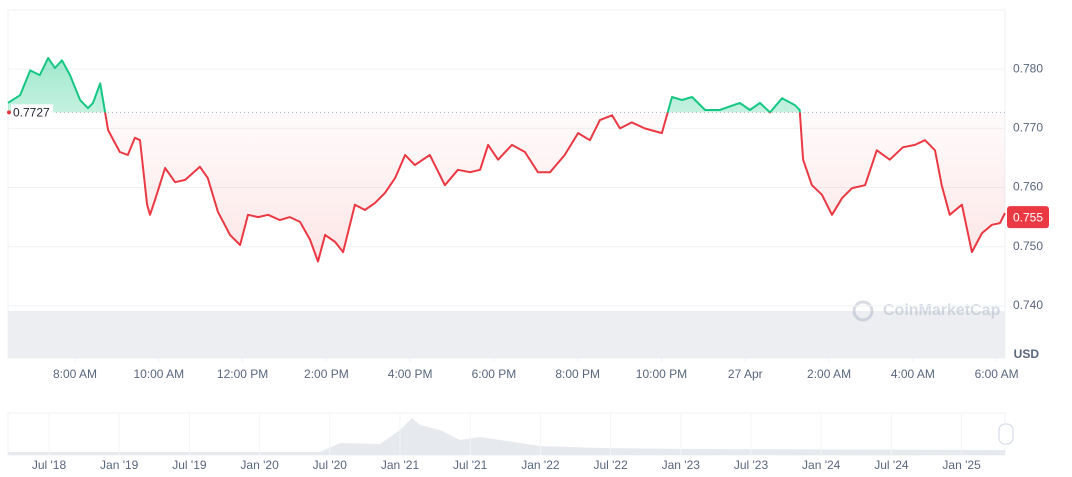 The height and width of the screenshot is (477, 1072). I want to click on x-tick-label: 6:00 PM, so click(494, 374).